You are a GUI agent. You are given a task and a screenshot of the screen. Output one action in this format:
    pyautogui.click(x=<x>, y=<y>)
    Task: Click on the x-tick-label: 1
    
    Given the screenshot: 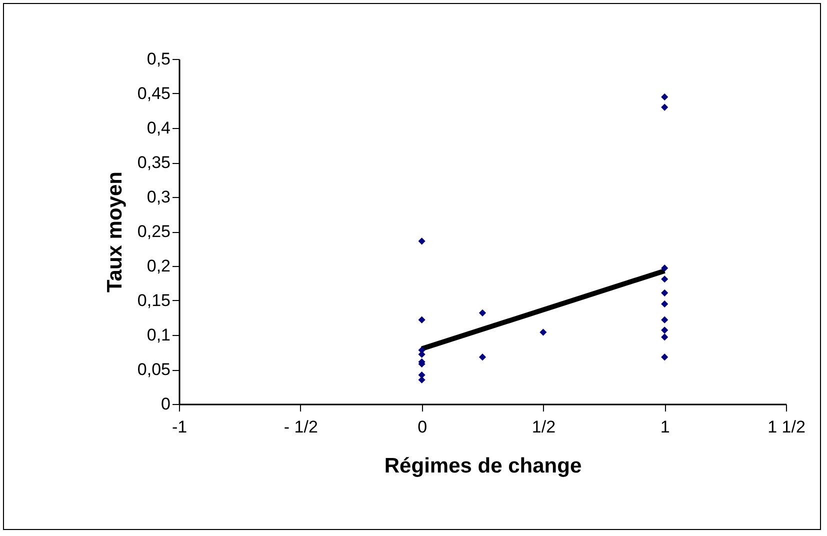 What is the action you would take?
    pyautogui.click(x=665, y=427)
    